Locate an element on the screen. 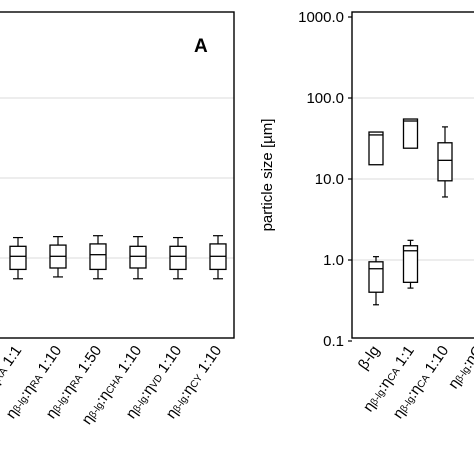 The image size is (474, 474). y-tick-label: 1.0 is located at coordinates (333, 260).